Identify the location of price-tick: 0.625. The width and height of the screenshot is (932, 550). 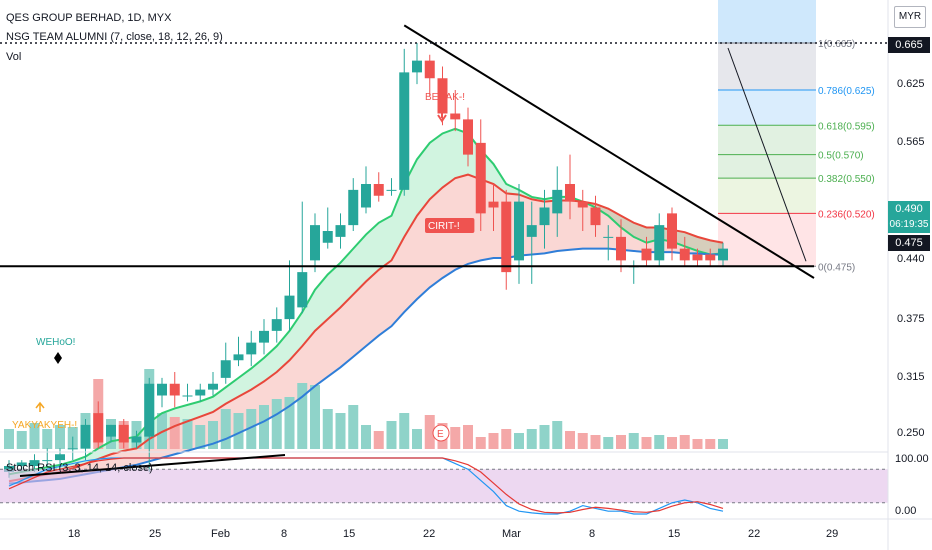
(911, 84).